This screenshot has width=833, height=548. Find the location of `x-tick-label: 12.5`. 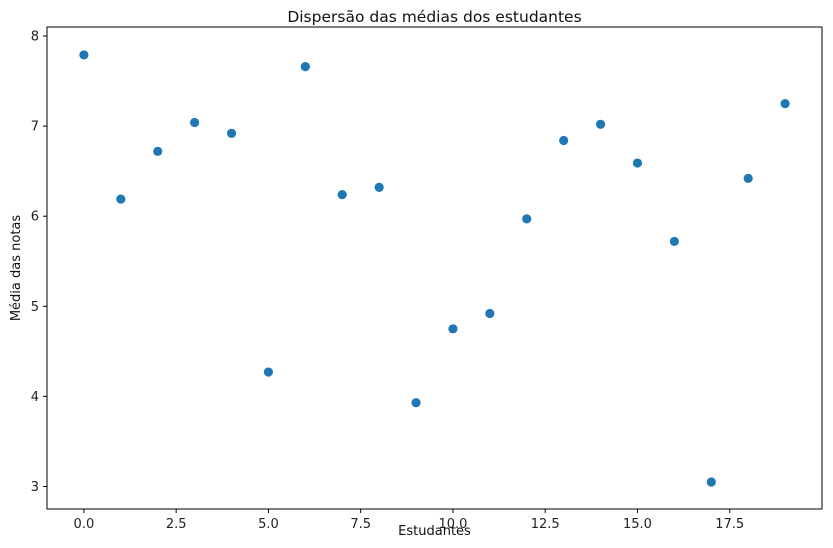

x-tick-label: 12.5 is located at coordinates (545, 524).